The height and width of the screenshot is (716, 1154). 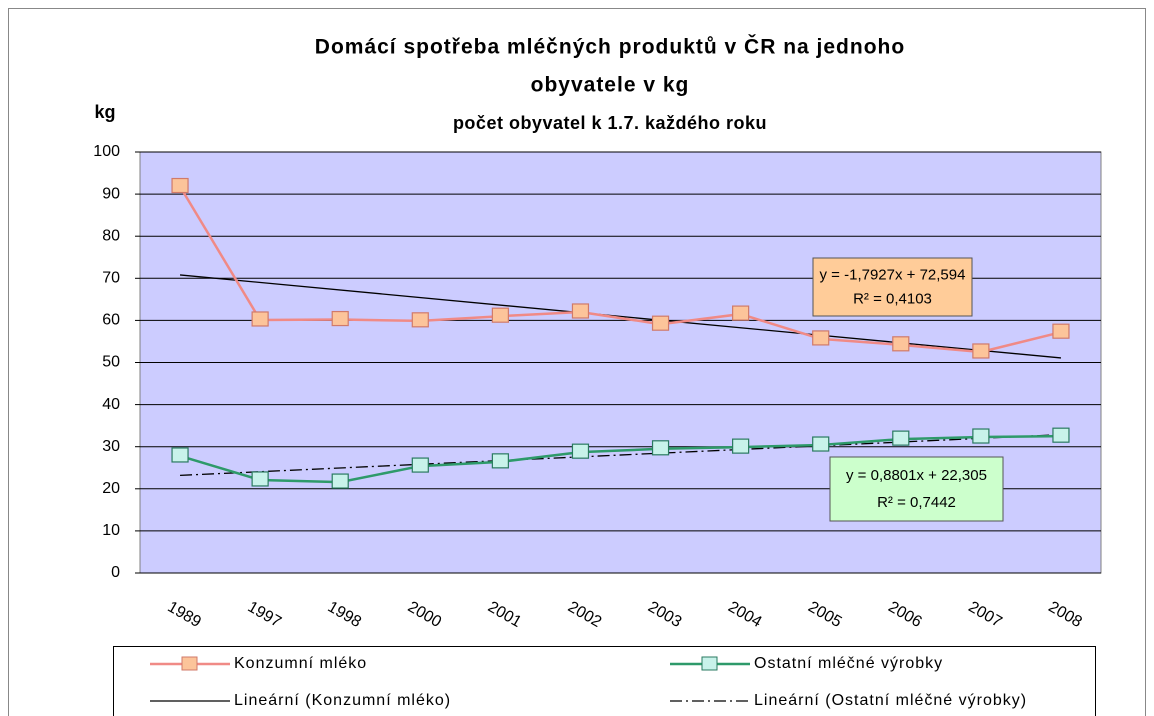 I want to click on legend-label: Konzumní mléko, so click(x=300, y=663).